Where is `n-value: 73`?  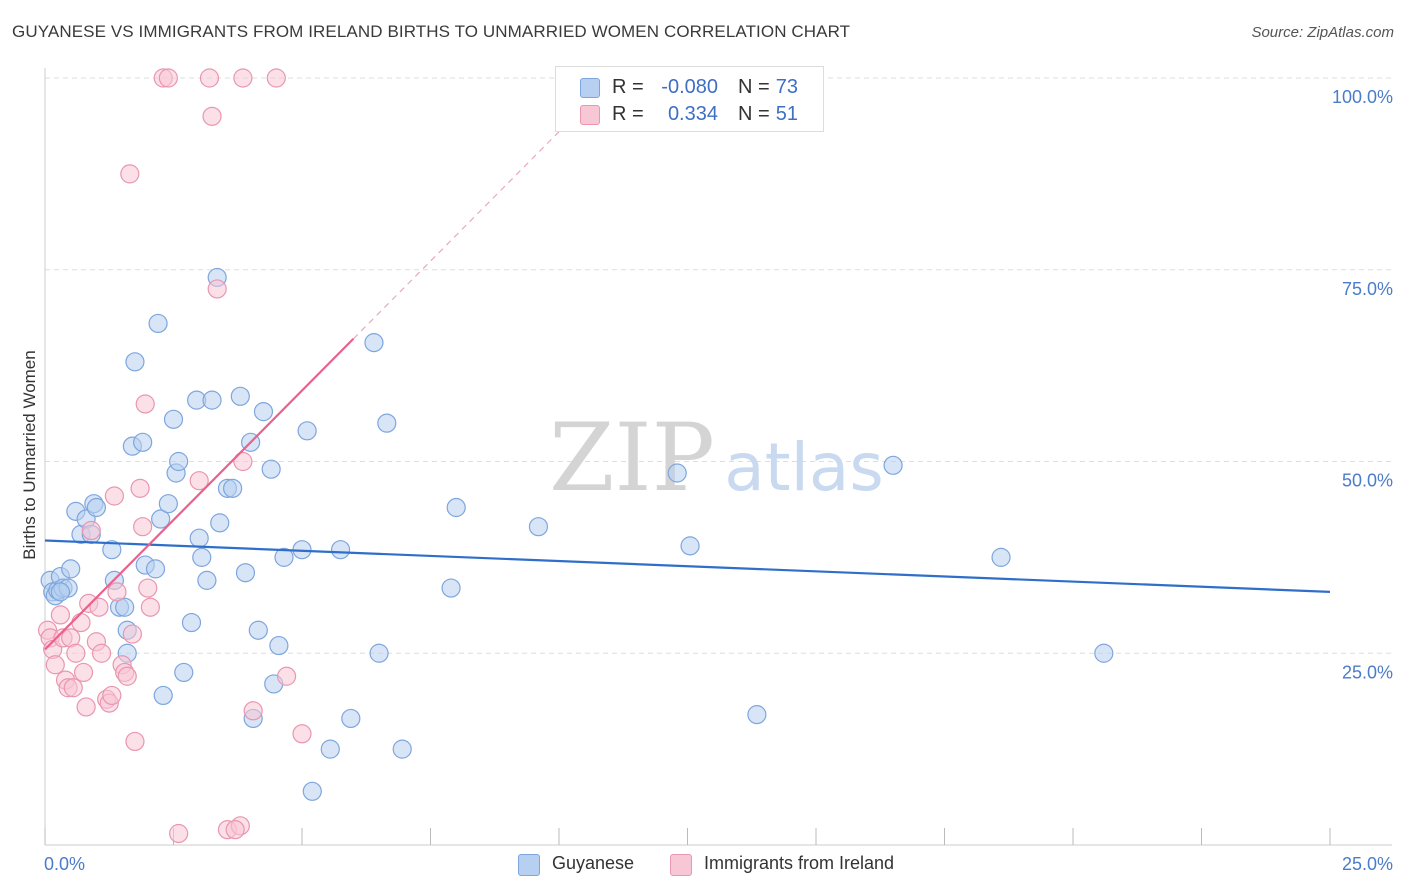
n-value: 73 is located at coordinates (786, 87).